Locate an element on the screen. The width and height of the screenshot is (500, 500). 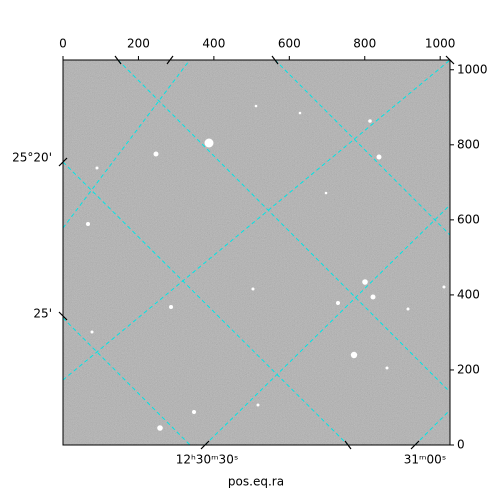
ra-tick-label: 31ᵐ00ˢ is located at coordinates (425, 460).